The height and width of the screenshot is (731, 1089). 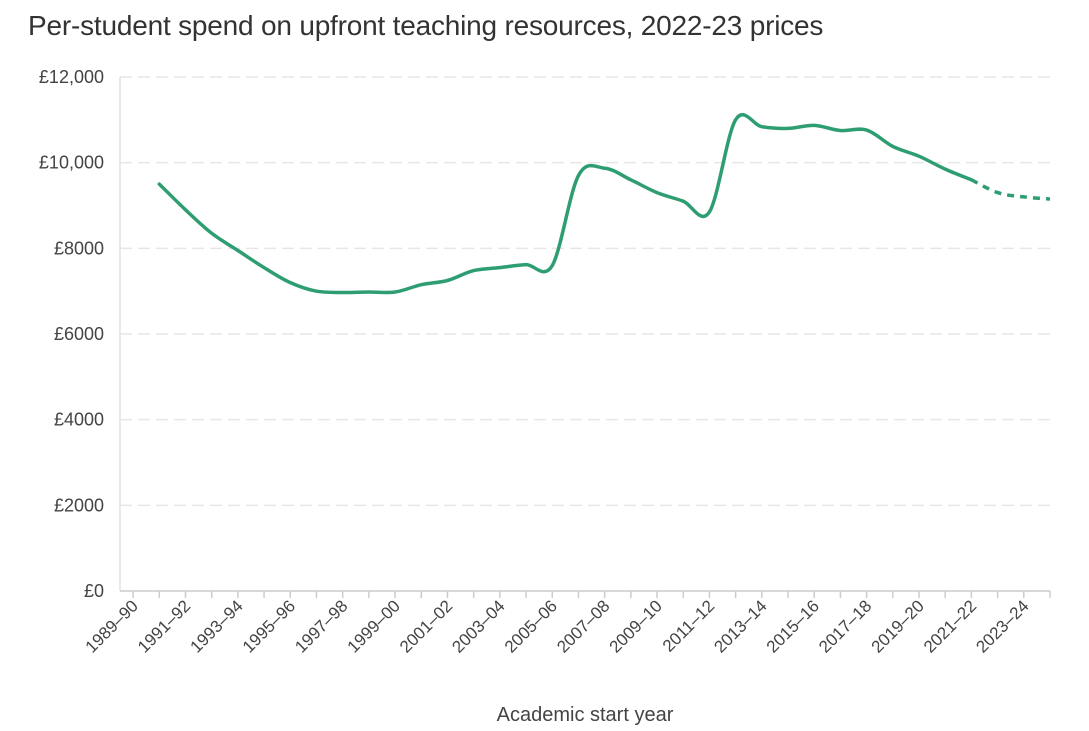 I want to click on y-tick-label: £4000, so click(x=79, y=420).